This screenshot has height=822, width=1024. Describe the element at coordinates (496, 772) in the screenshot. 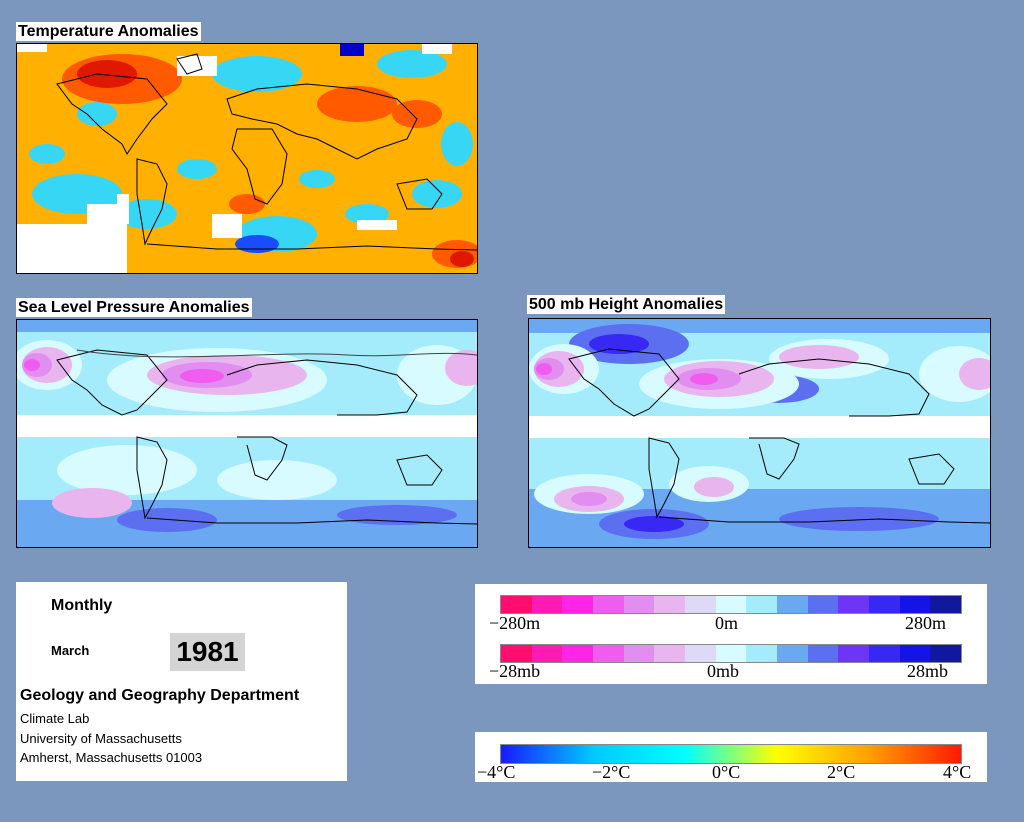

I see `temp-label-minus4: −4°C` at that location.